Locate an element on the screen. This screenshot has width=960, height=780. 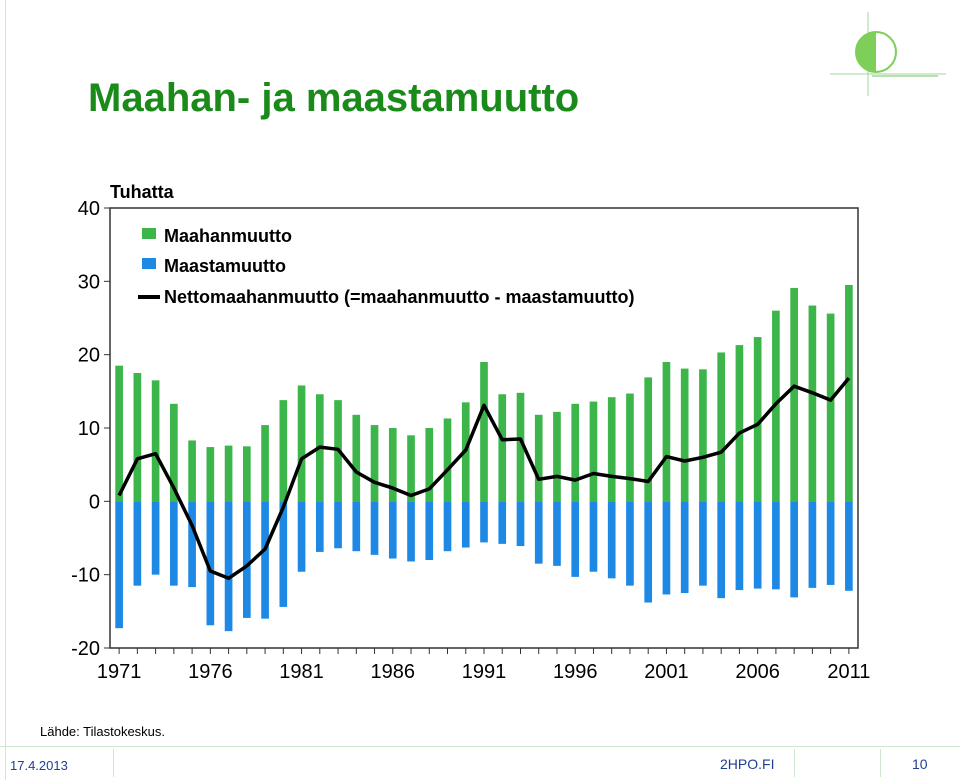
y-tick-label: 0 is located at coordinates (94, 502).